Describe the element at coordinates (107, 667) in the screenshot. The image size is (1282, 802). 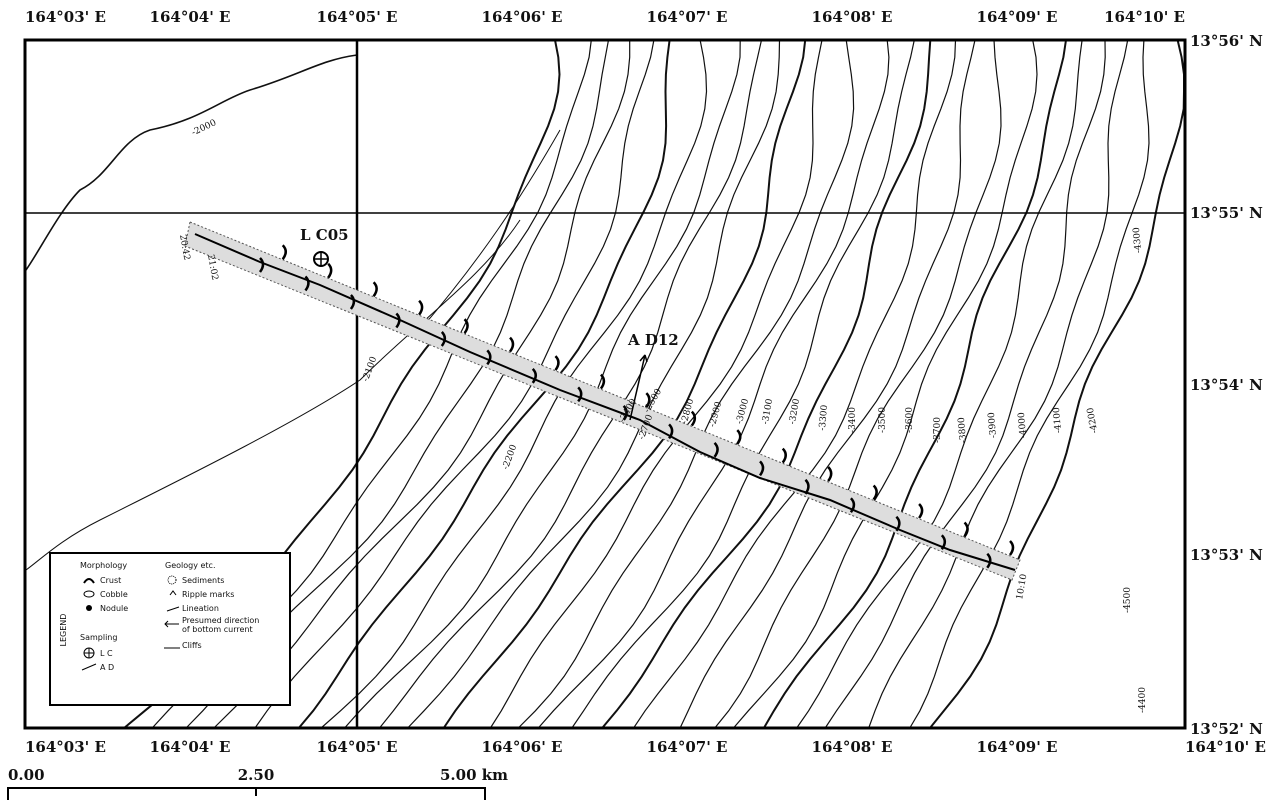
I see `legend-item: A D` at that location.